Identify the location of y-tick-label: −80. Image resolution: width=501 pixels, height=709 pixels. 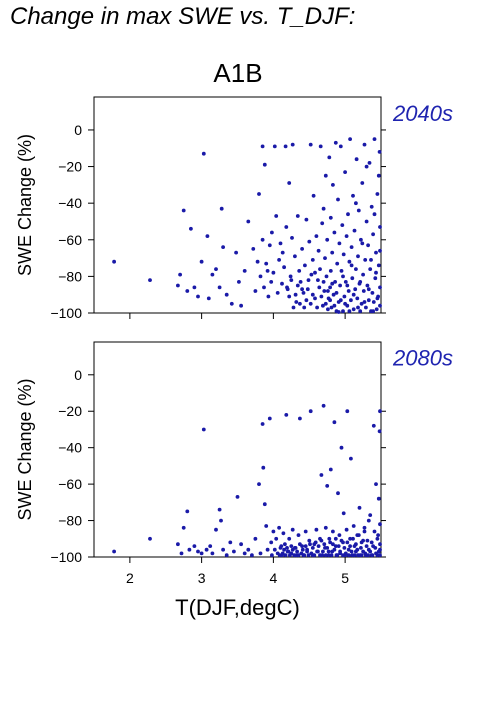
(70, 276).